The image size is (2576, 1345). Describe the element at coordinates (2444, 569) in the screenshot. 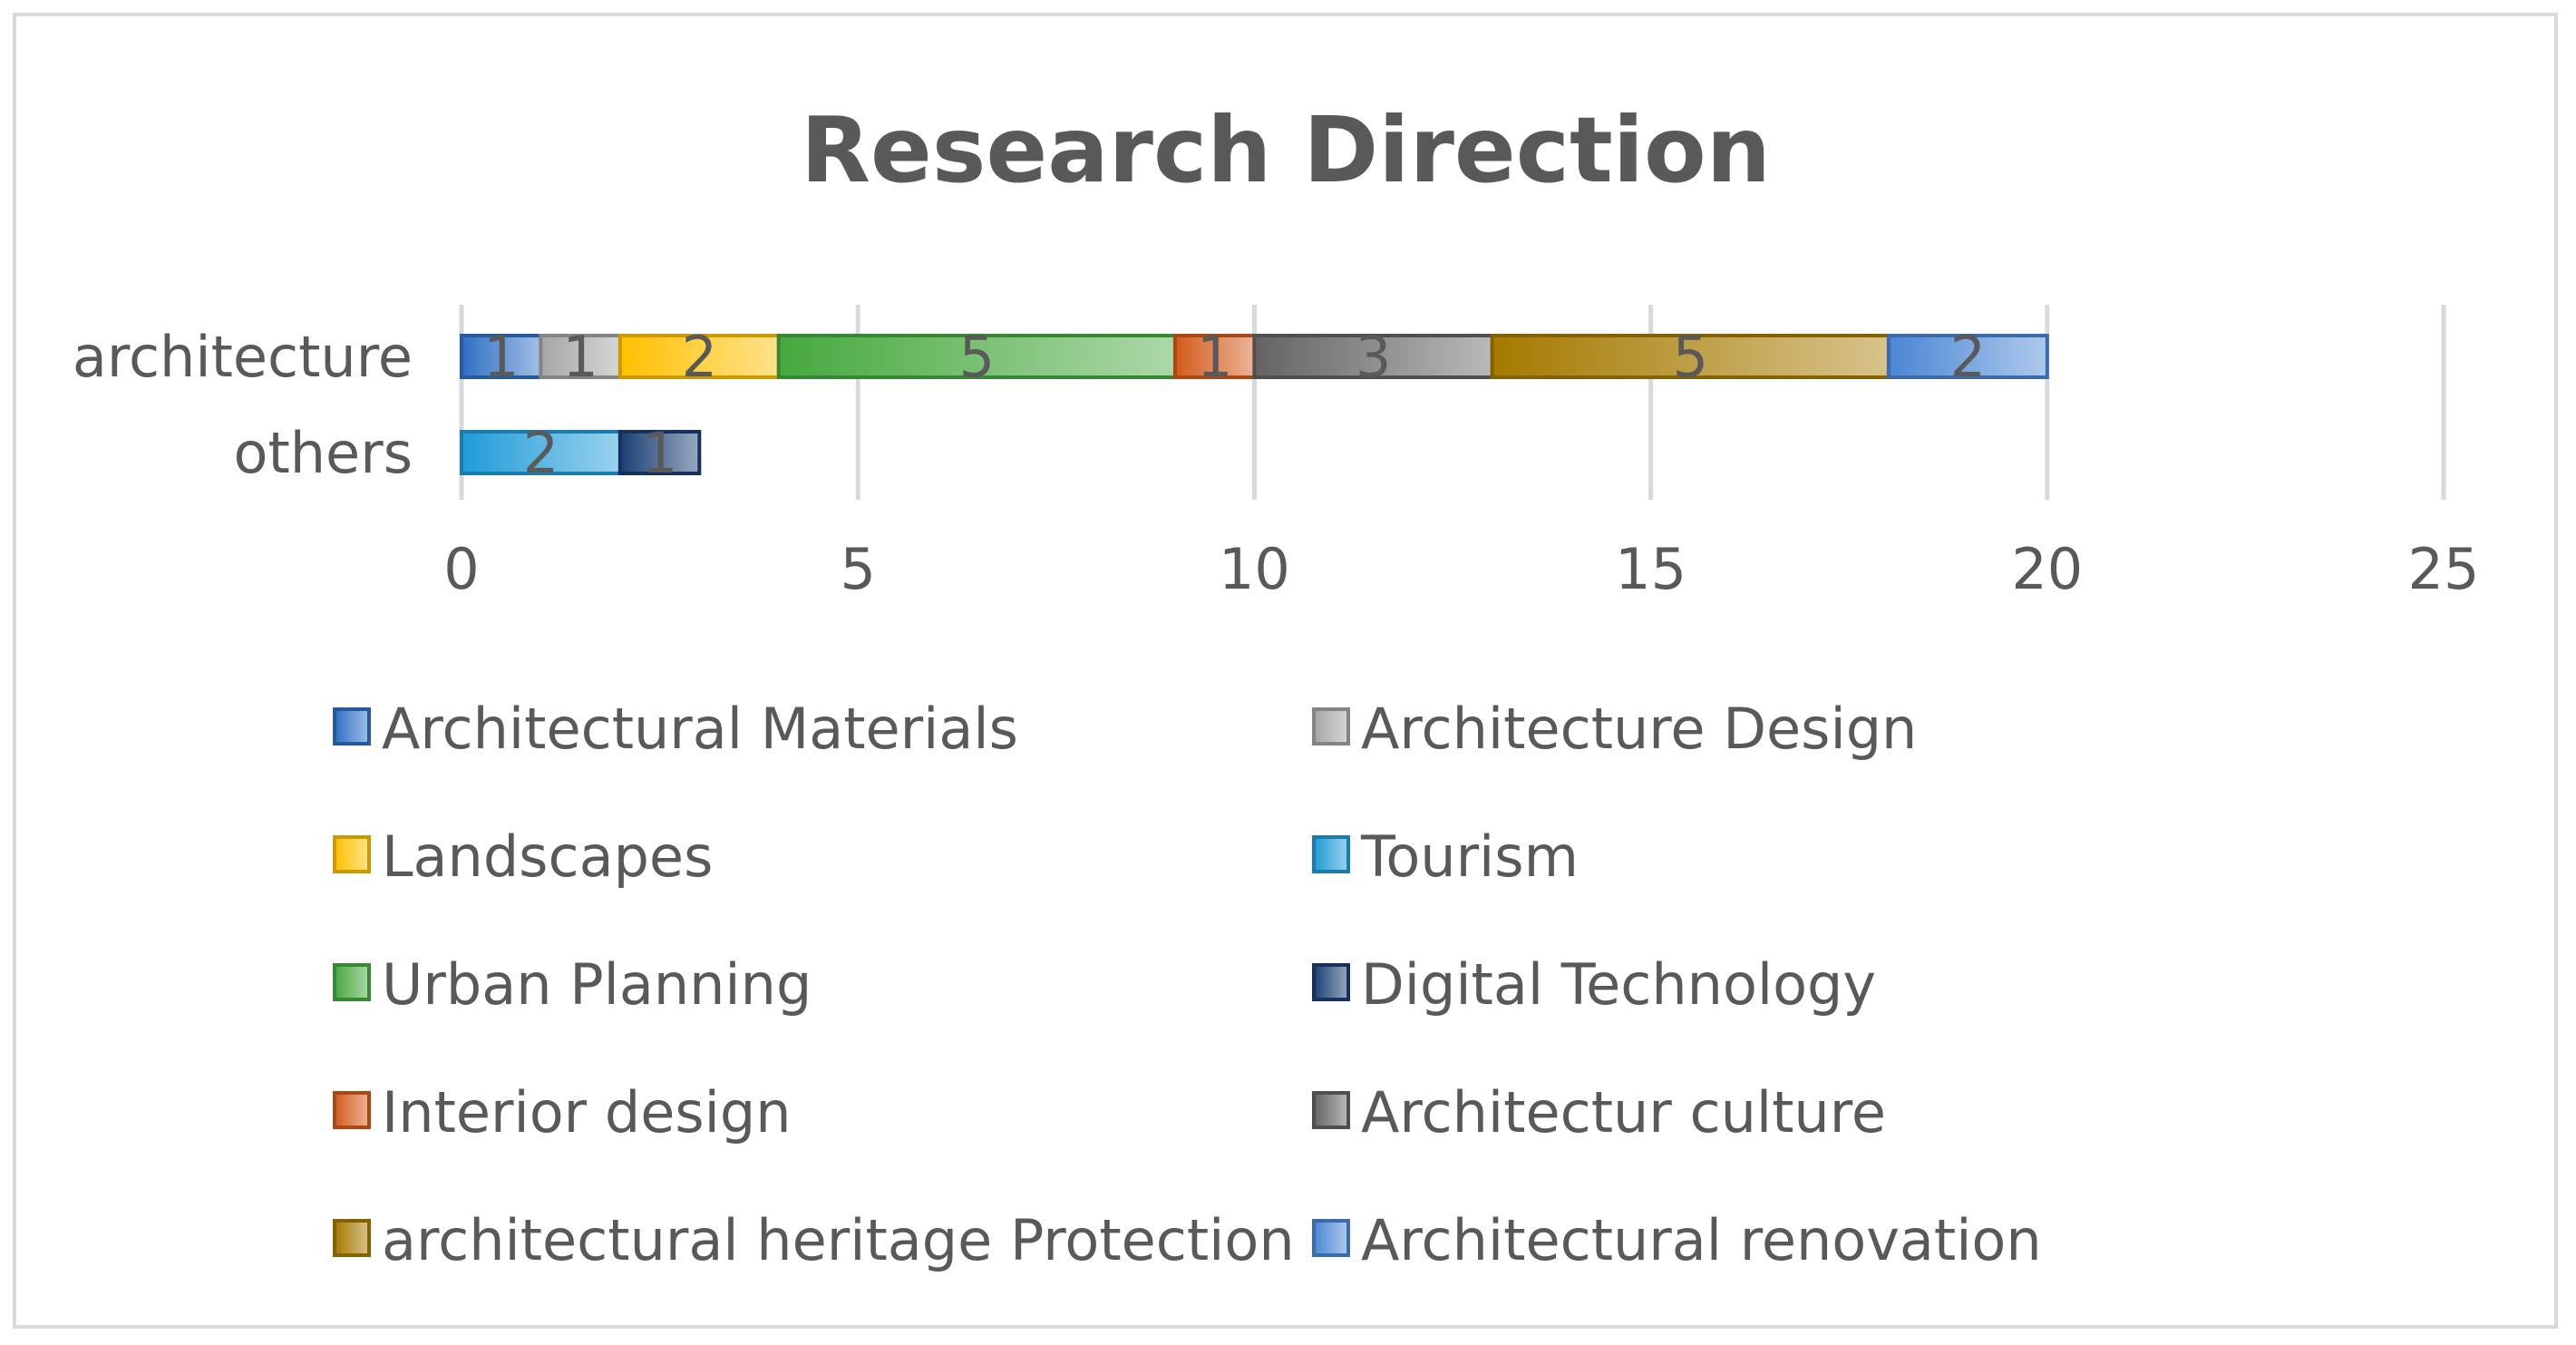

I see `x-tick-label-25: 25` at that location.